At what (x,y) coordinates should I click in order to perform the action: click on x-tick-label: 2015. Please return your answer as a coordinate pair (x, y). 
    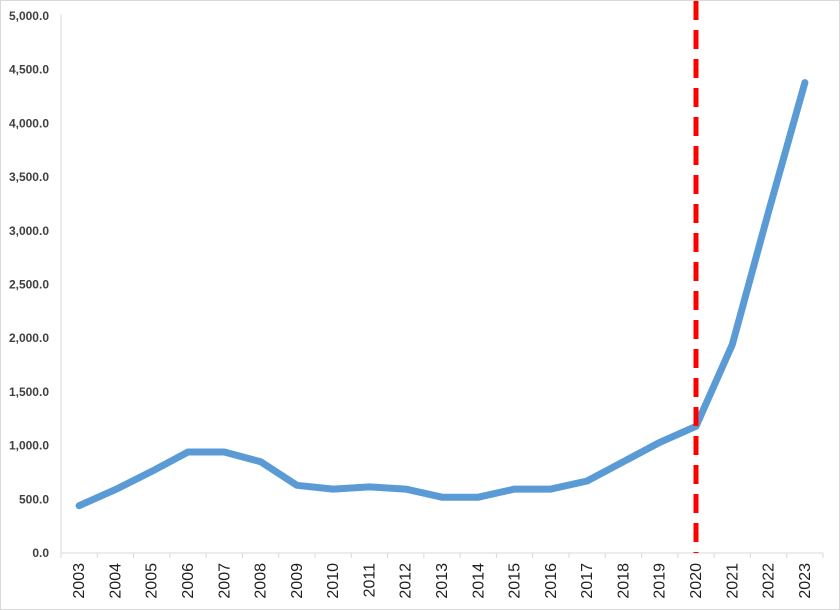
    Looking at the image, I should click on (515, 581).